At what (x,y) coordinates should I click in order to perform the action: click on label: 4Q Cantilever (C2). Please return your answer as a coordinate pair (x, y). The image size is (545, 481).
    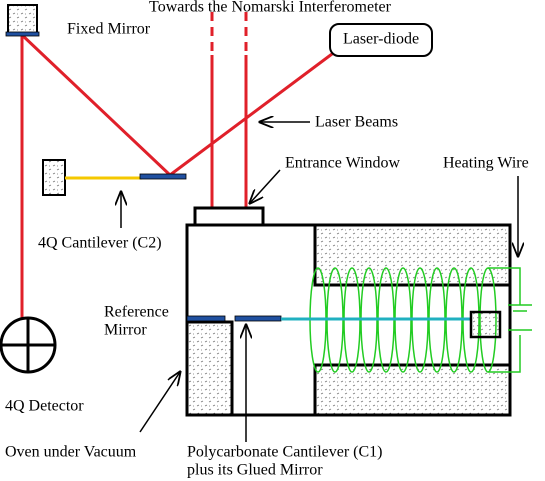
    Looking at the image, I should click on (100, 243).